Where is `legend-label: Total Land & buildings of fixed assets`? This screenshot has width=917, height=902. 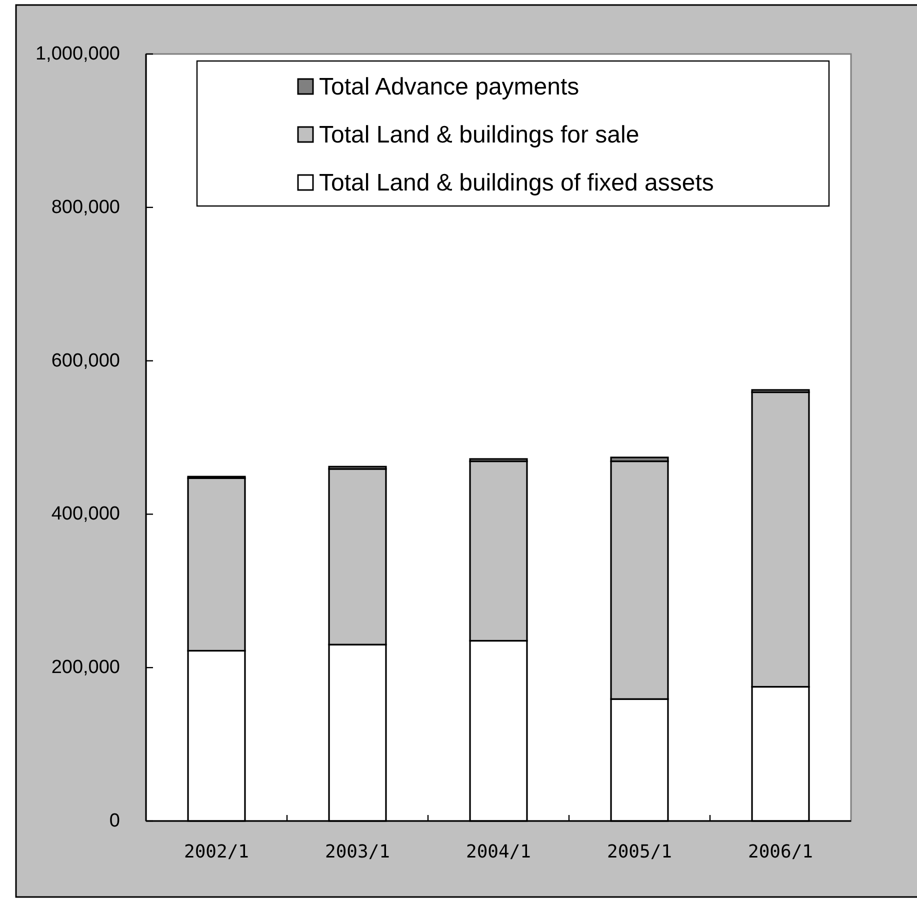
legend-label: Total Land & buildings of fixed assets is located at coordinates (516, 183).